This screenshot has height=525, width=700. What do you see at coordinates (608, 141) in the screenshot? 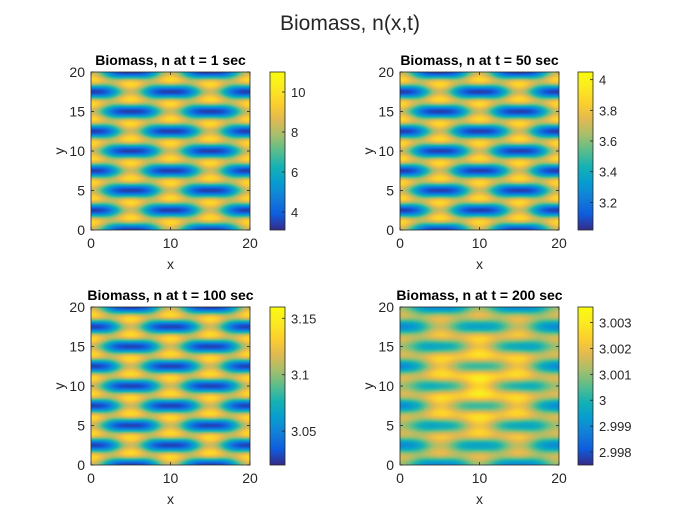
I see `colorbar-tick-label: 3.6` at bounding box center [608, 141].